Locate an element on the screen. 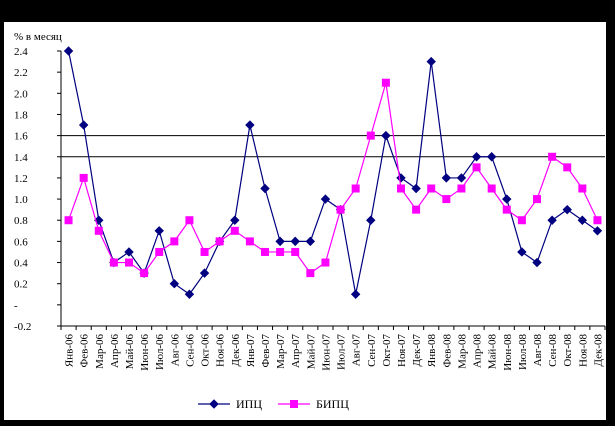 The image size is (615, 426). y-tick-label: -0.2 is located at coordinates (22, 327).